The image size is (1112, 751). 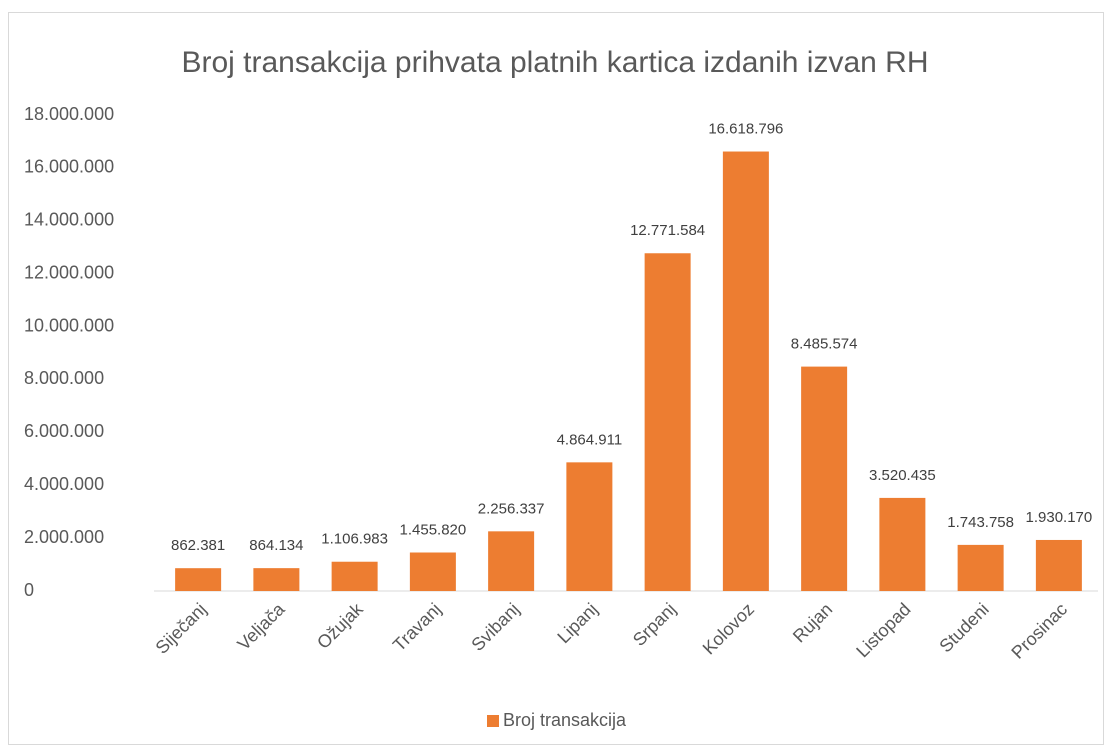 What do you see at coordinates (64, 537) in the screenshot?
I see `y-tick-label: 2.000.000` at bounding box center [64, 537].